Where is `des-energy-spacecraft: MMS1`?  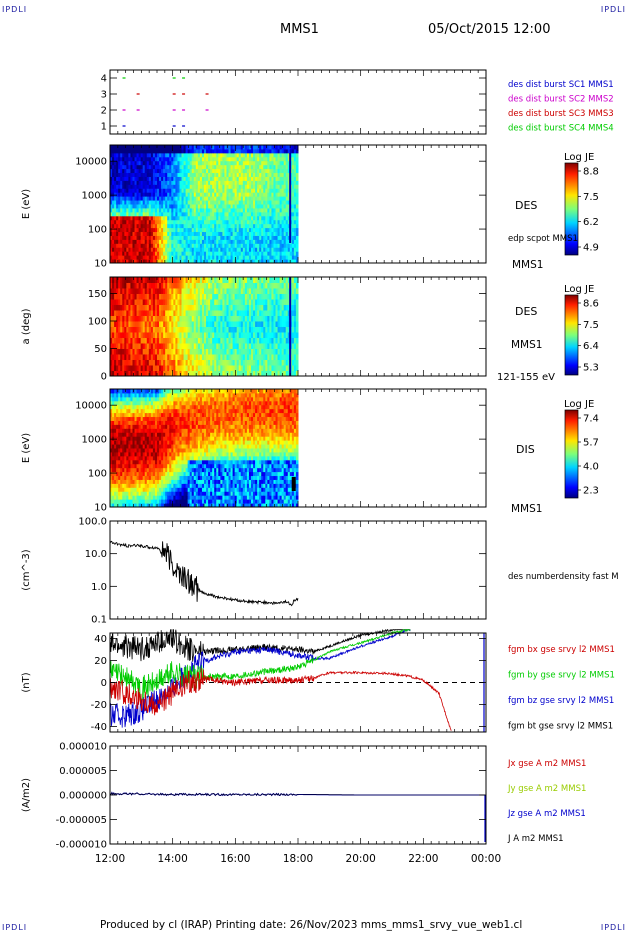
des-energy-spacecraft: MMS1 is located at coordinates (527, 265).